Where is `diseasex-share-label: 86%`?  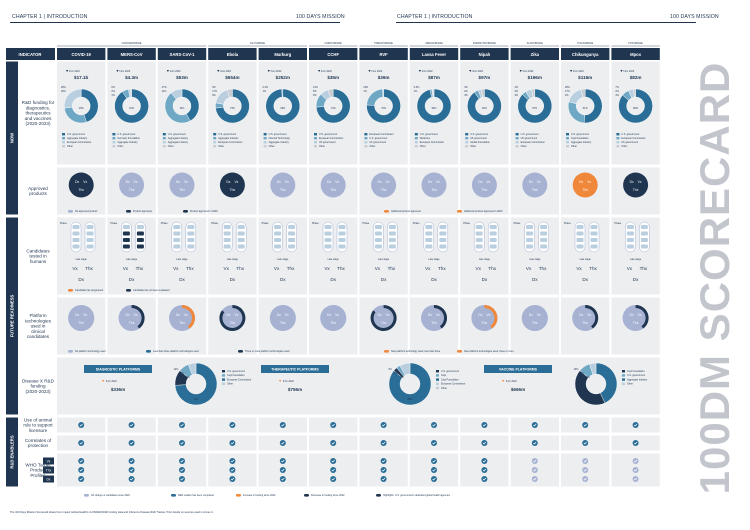 diseasex-share-label: 86% is located at coordinates (411, 399).